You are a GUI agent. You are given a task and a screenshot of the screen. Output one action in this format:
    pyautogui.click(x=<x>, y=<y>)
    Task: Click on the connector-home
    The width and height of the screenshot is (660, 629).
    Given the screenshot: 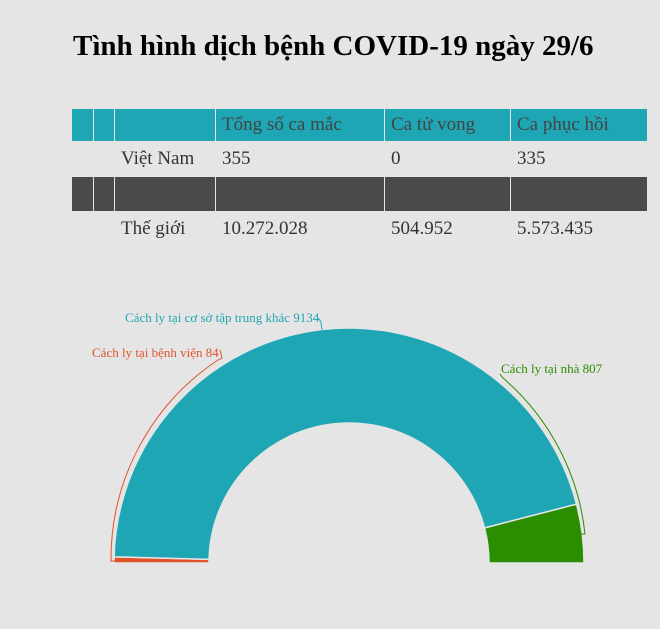 What is the action you would take?
    pyautogui.click(x=542, y=454)
    